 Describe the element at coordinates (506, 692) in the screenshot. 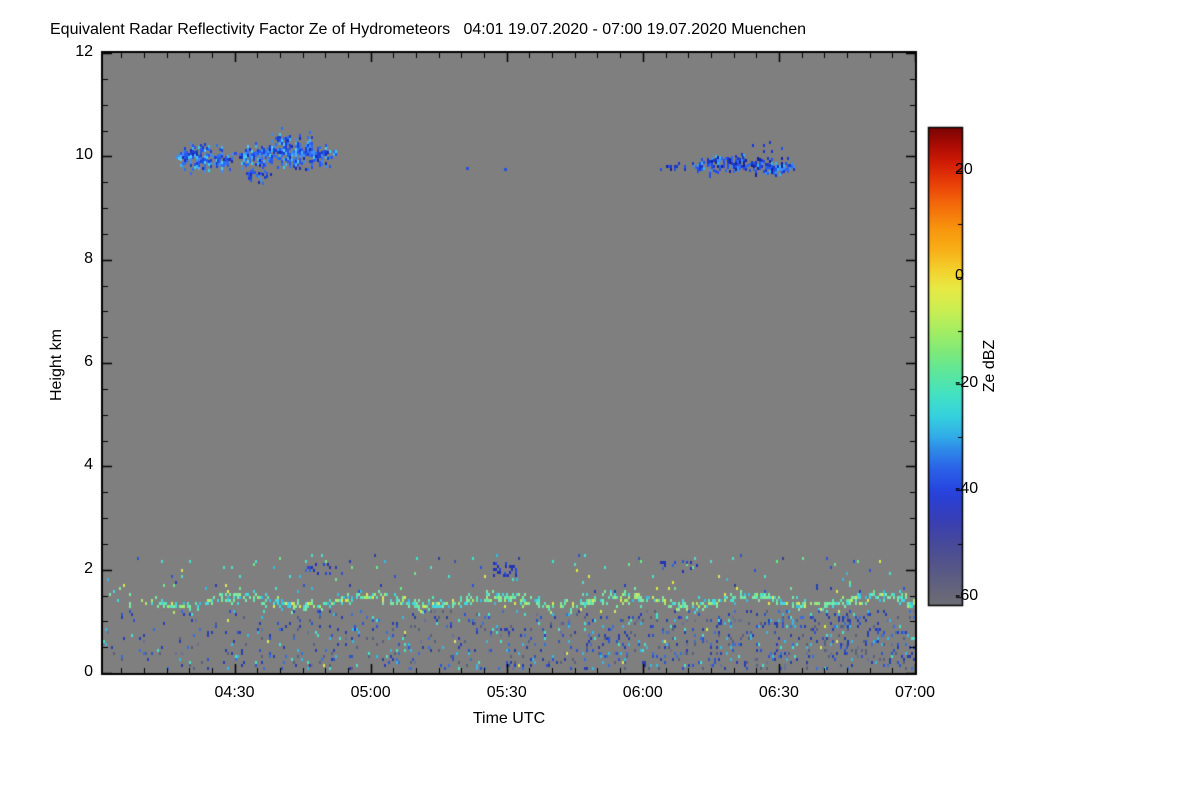

I see `x-tick-label: 05:30` at that location.